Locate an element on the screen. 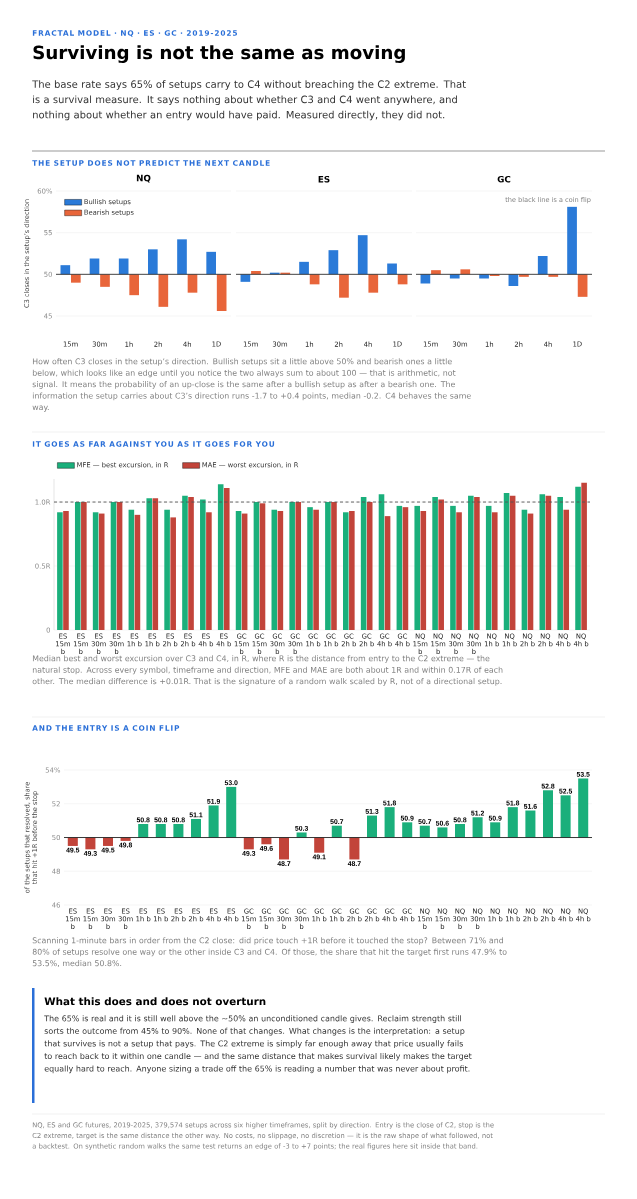  text: Surviving is not the same as moving is located at coordinates (219, 54).